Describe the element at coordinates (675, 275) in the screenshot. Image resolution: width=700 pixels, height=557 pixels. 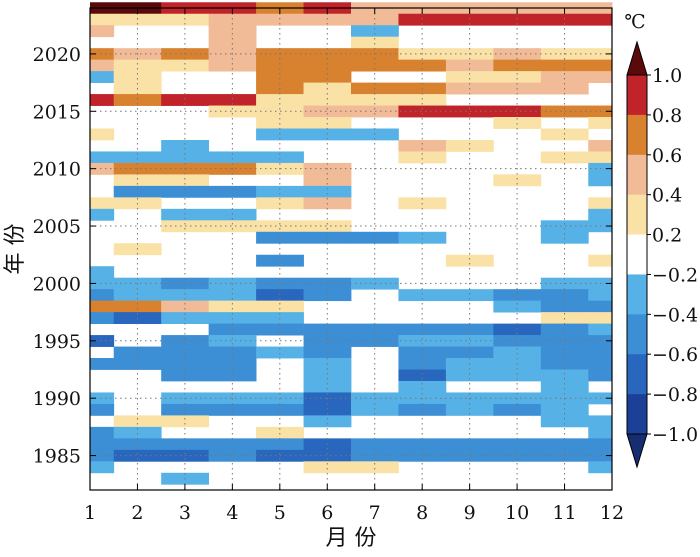
I see `colorbar-tick-label: −0.2` at that location.